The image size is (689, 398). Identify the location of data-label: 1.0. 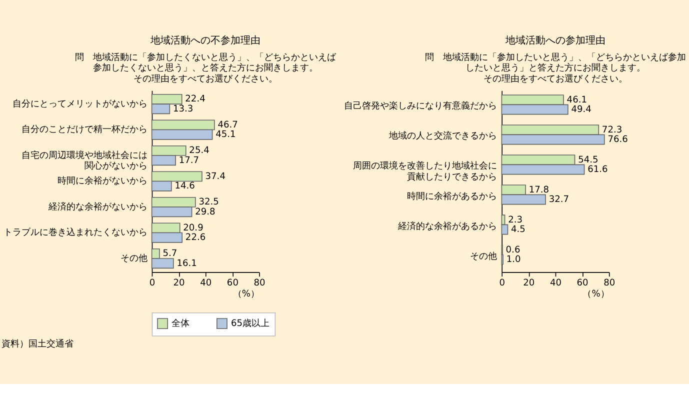
(513, 259).